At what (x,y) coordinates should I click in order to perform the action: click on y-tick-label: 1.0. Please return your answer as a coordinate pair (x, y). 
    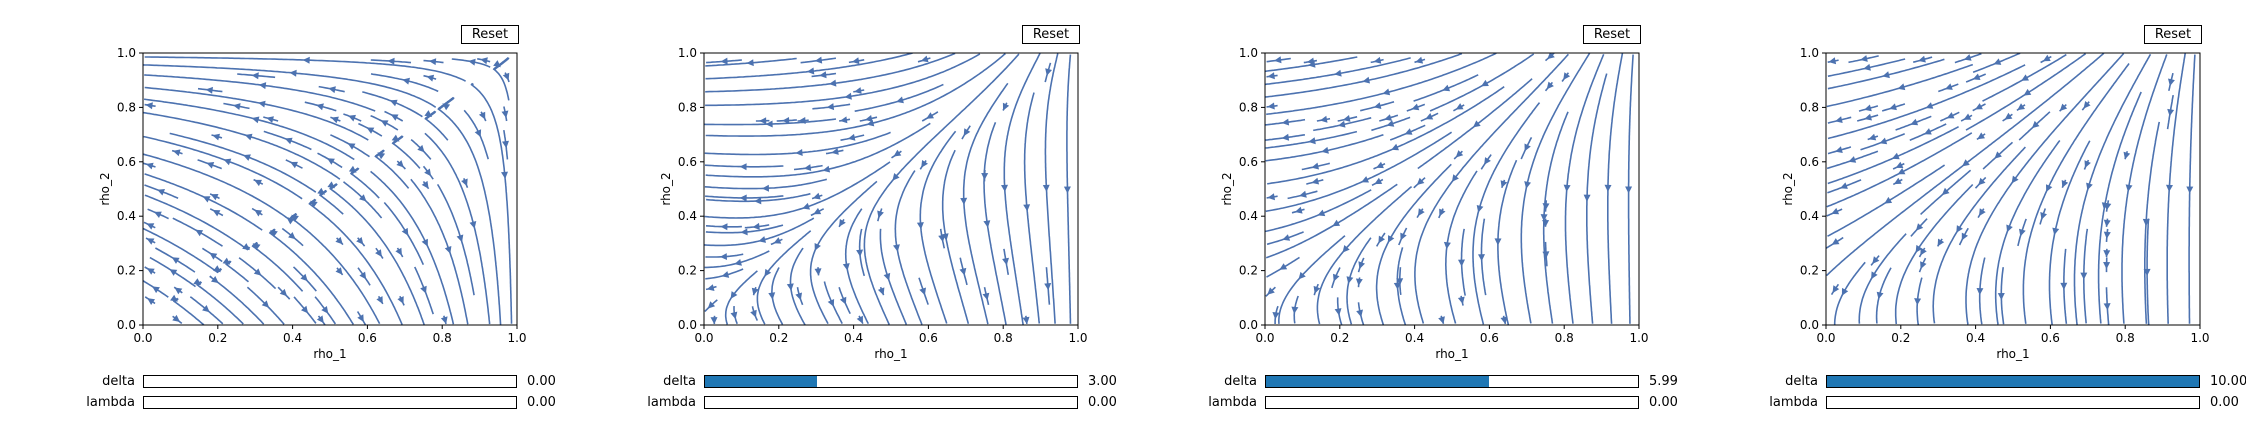
    Looking at the image, I should click on (126, 53).